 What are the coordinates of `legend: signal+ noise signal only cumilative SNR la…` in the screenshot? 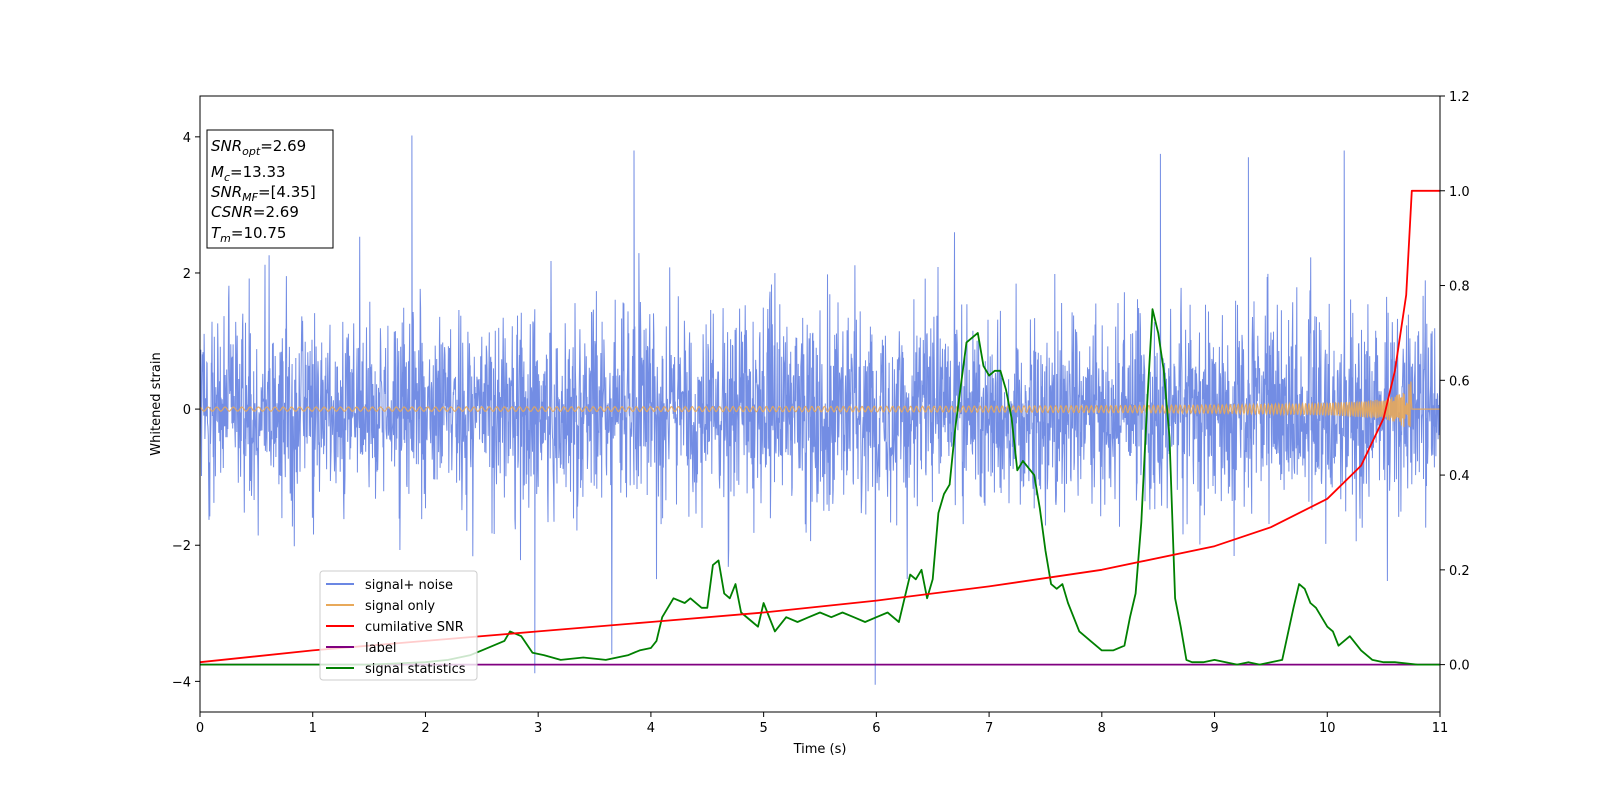 It's located at (398, 625).